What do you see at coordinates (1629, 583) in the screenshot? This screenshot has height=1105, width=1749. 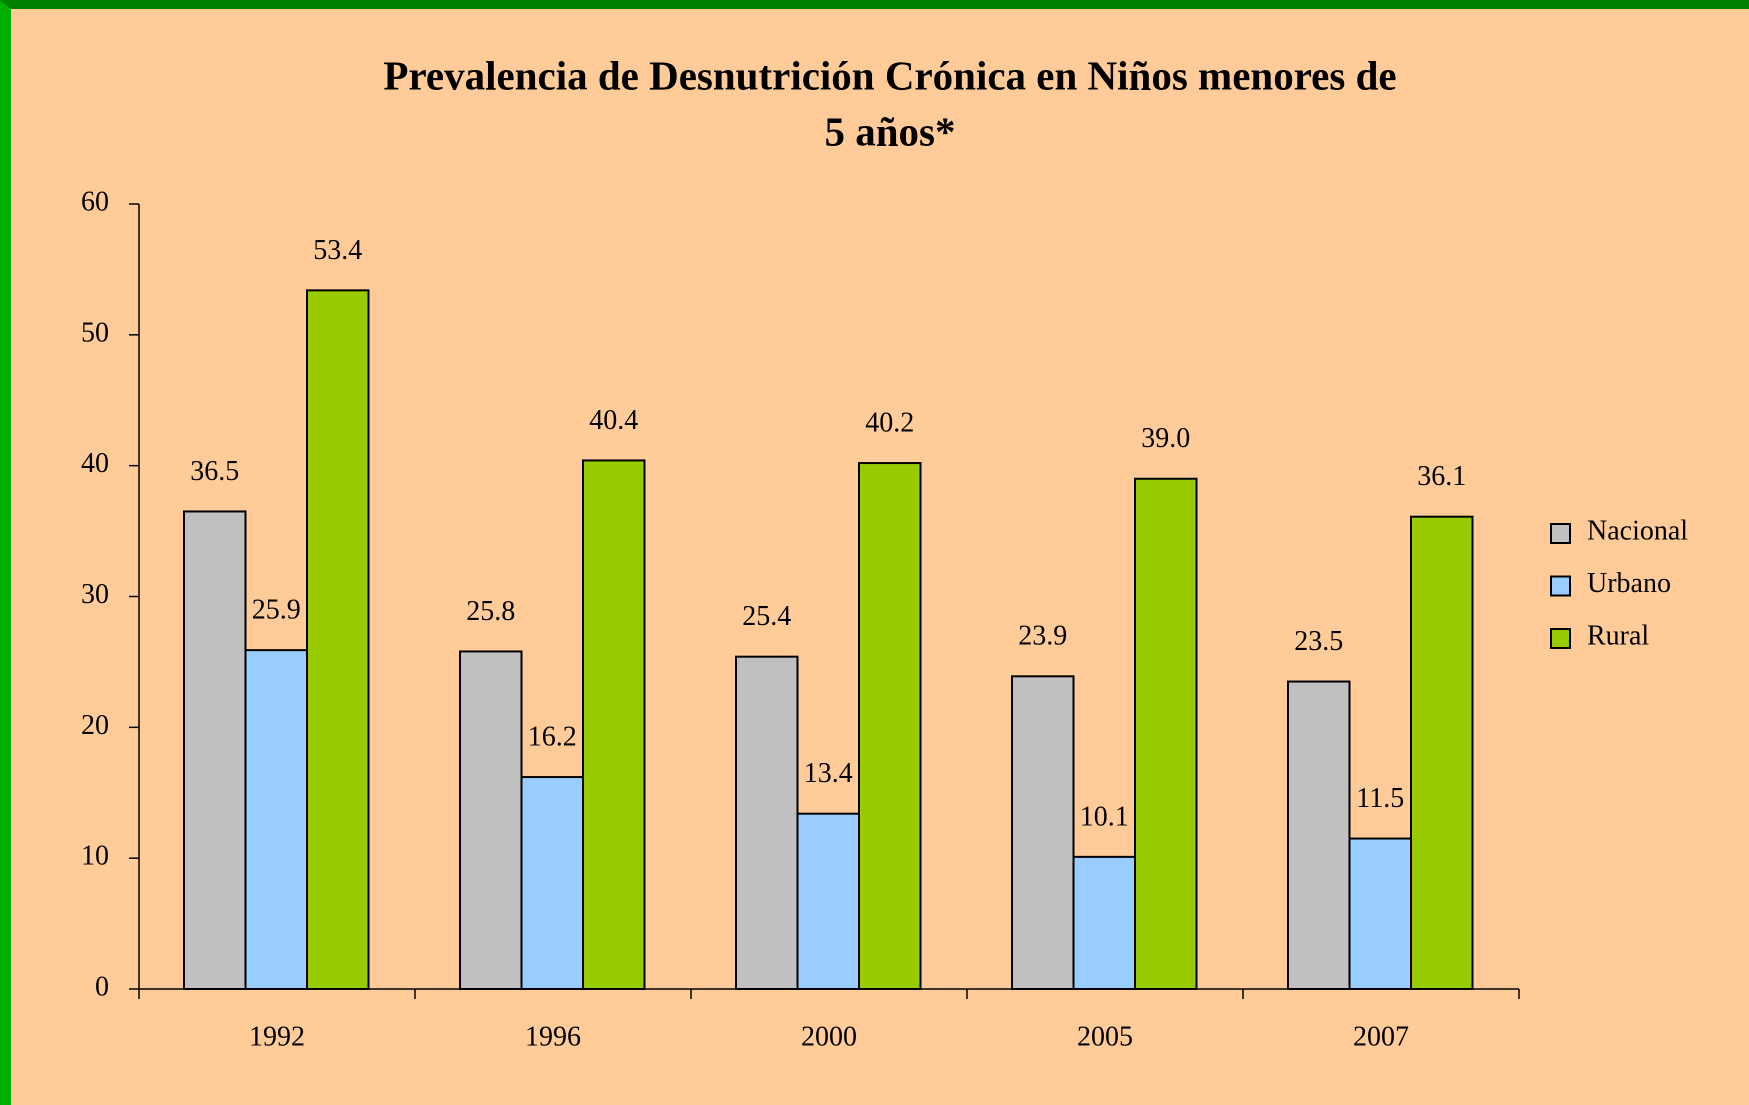 I see `legend-label: Urbano` at bounding box center [1629, 583].